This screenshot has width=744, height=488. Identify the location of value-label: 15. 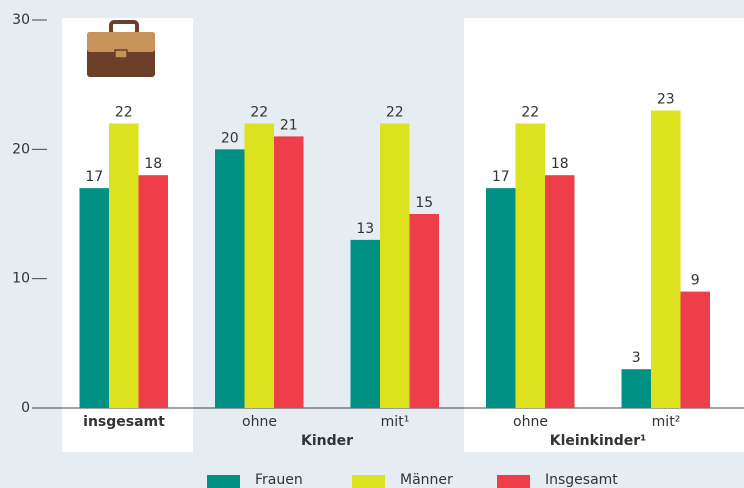
(424, 203).